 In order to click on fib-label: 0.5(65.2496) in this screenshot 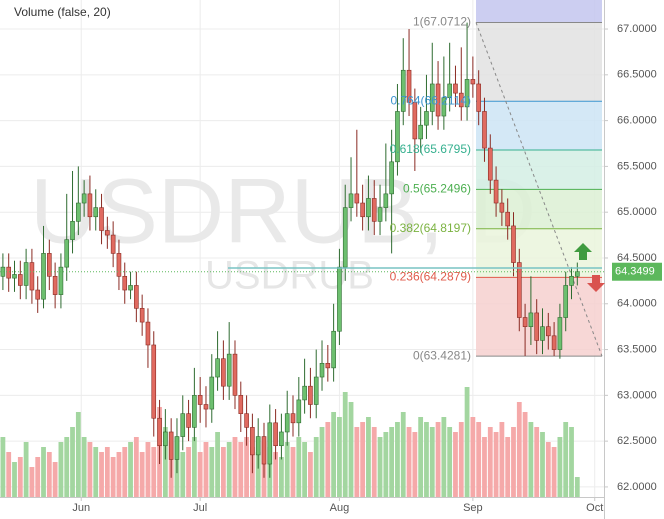, I will do `click(437, 189)`.